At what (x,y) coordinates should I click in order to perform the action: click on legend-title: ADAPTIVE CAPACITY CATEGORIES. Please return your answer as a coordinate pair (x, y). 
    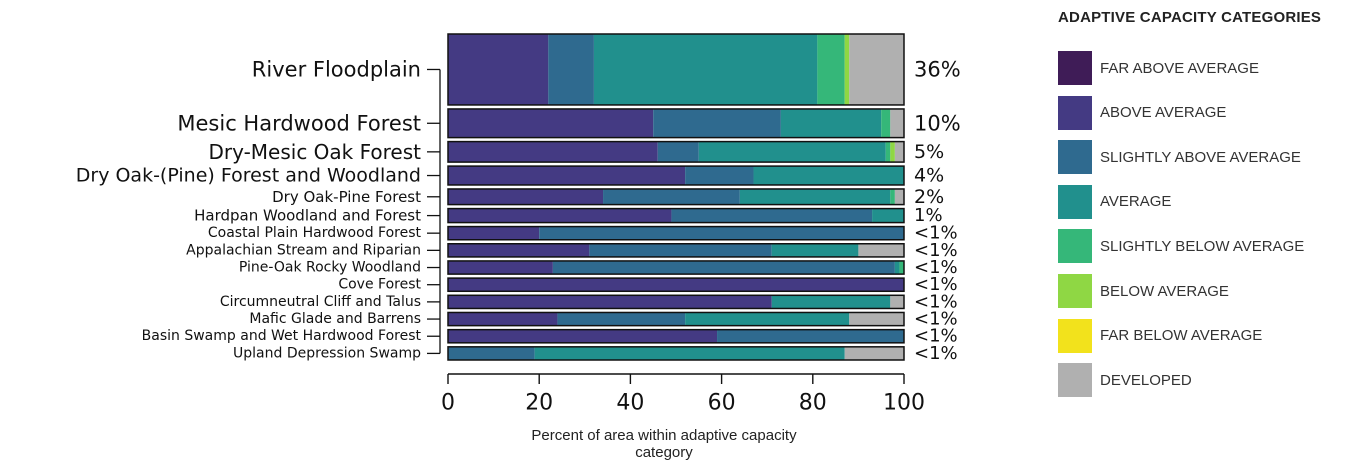
    Looking at the image, I should click on (1190, 17).